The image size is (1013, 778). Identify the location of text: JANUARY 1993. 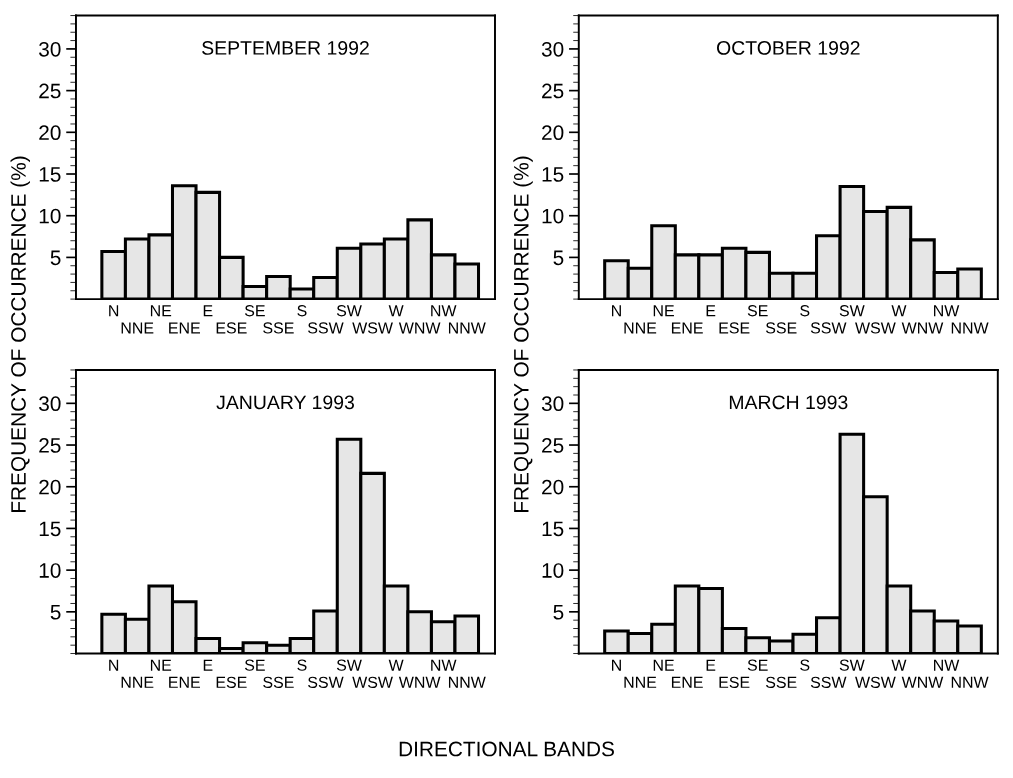
(285, 402).